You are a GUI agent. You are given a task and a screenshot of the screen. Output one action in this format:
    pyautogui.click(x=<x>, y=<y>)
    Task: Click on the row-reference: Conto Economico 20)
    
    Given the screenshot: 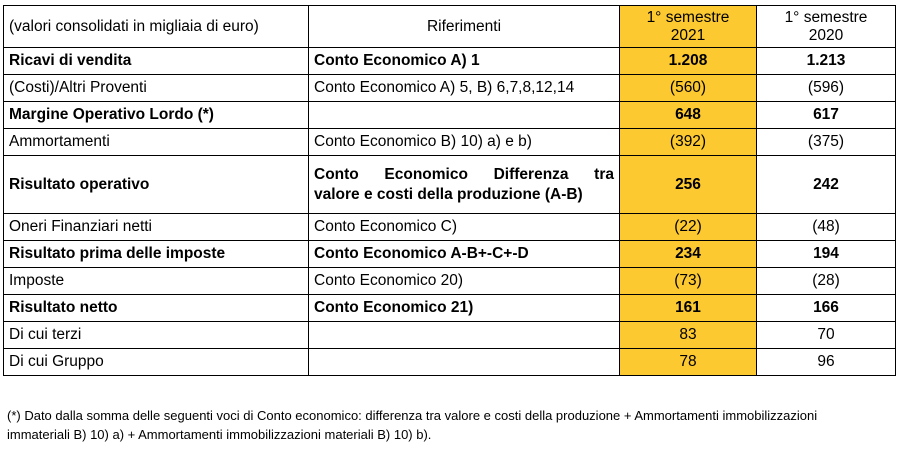 What is the action you would take?
    pyautogui.click(x=464, y=281)
    